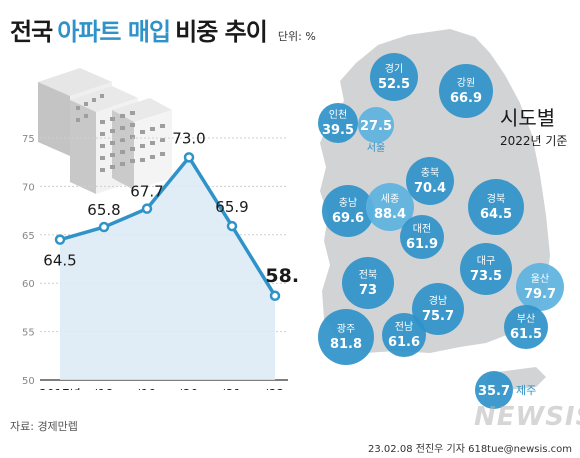 The height and width of the screenshot is (458, 580). Describe the element at coordinates (422, 244) in the screenshot. I see `region-value: 61.9` at that location.